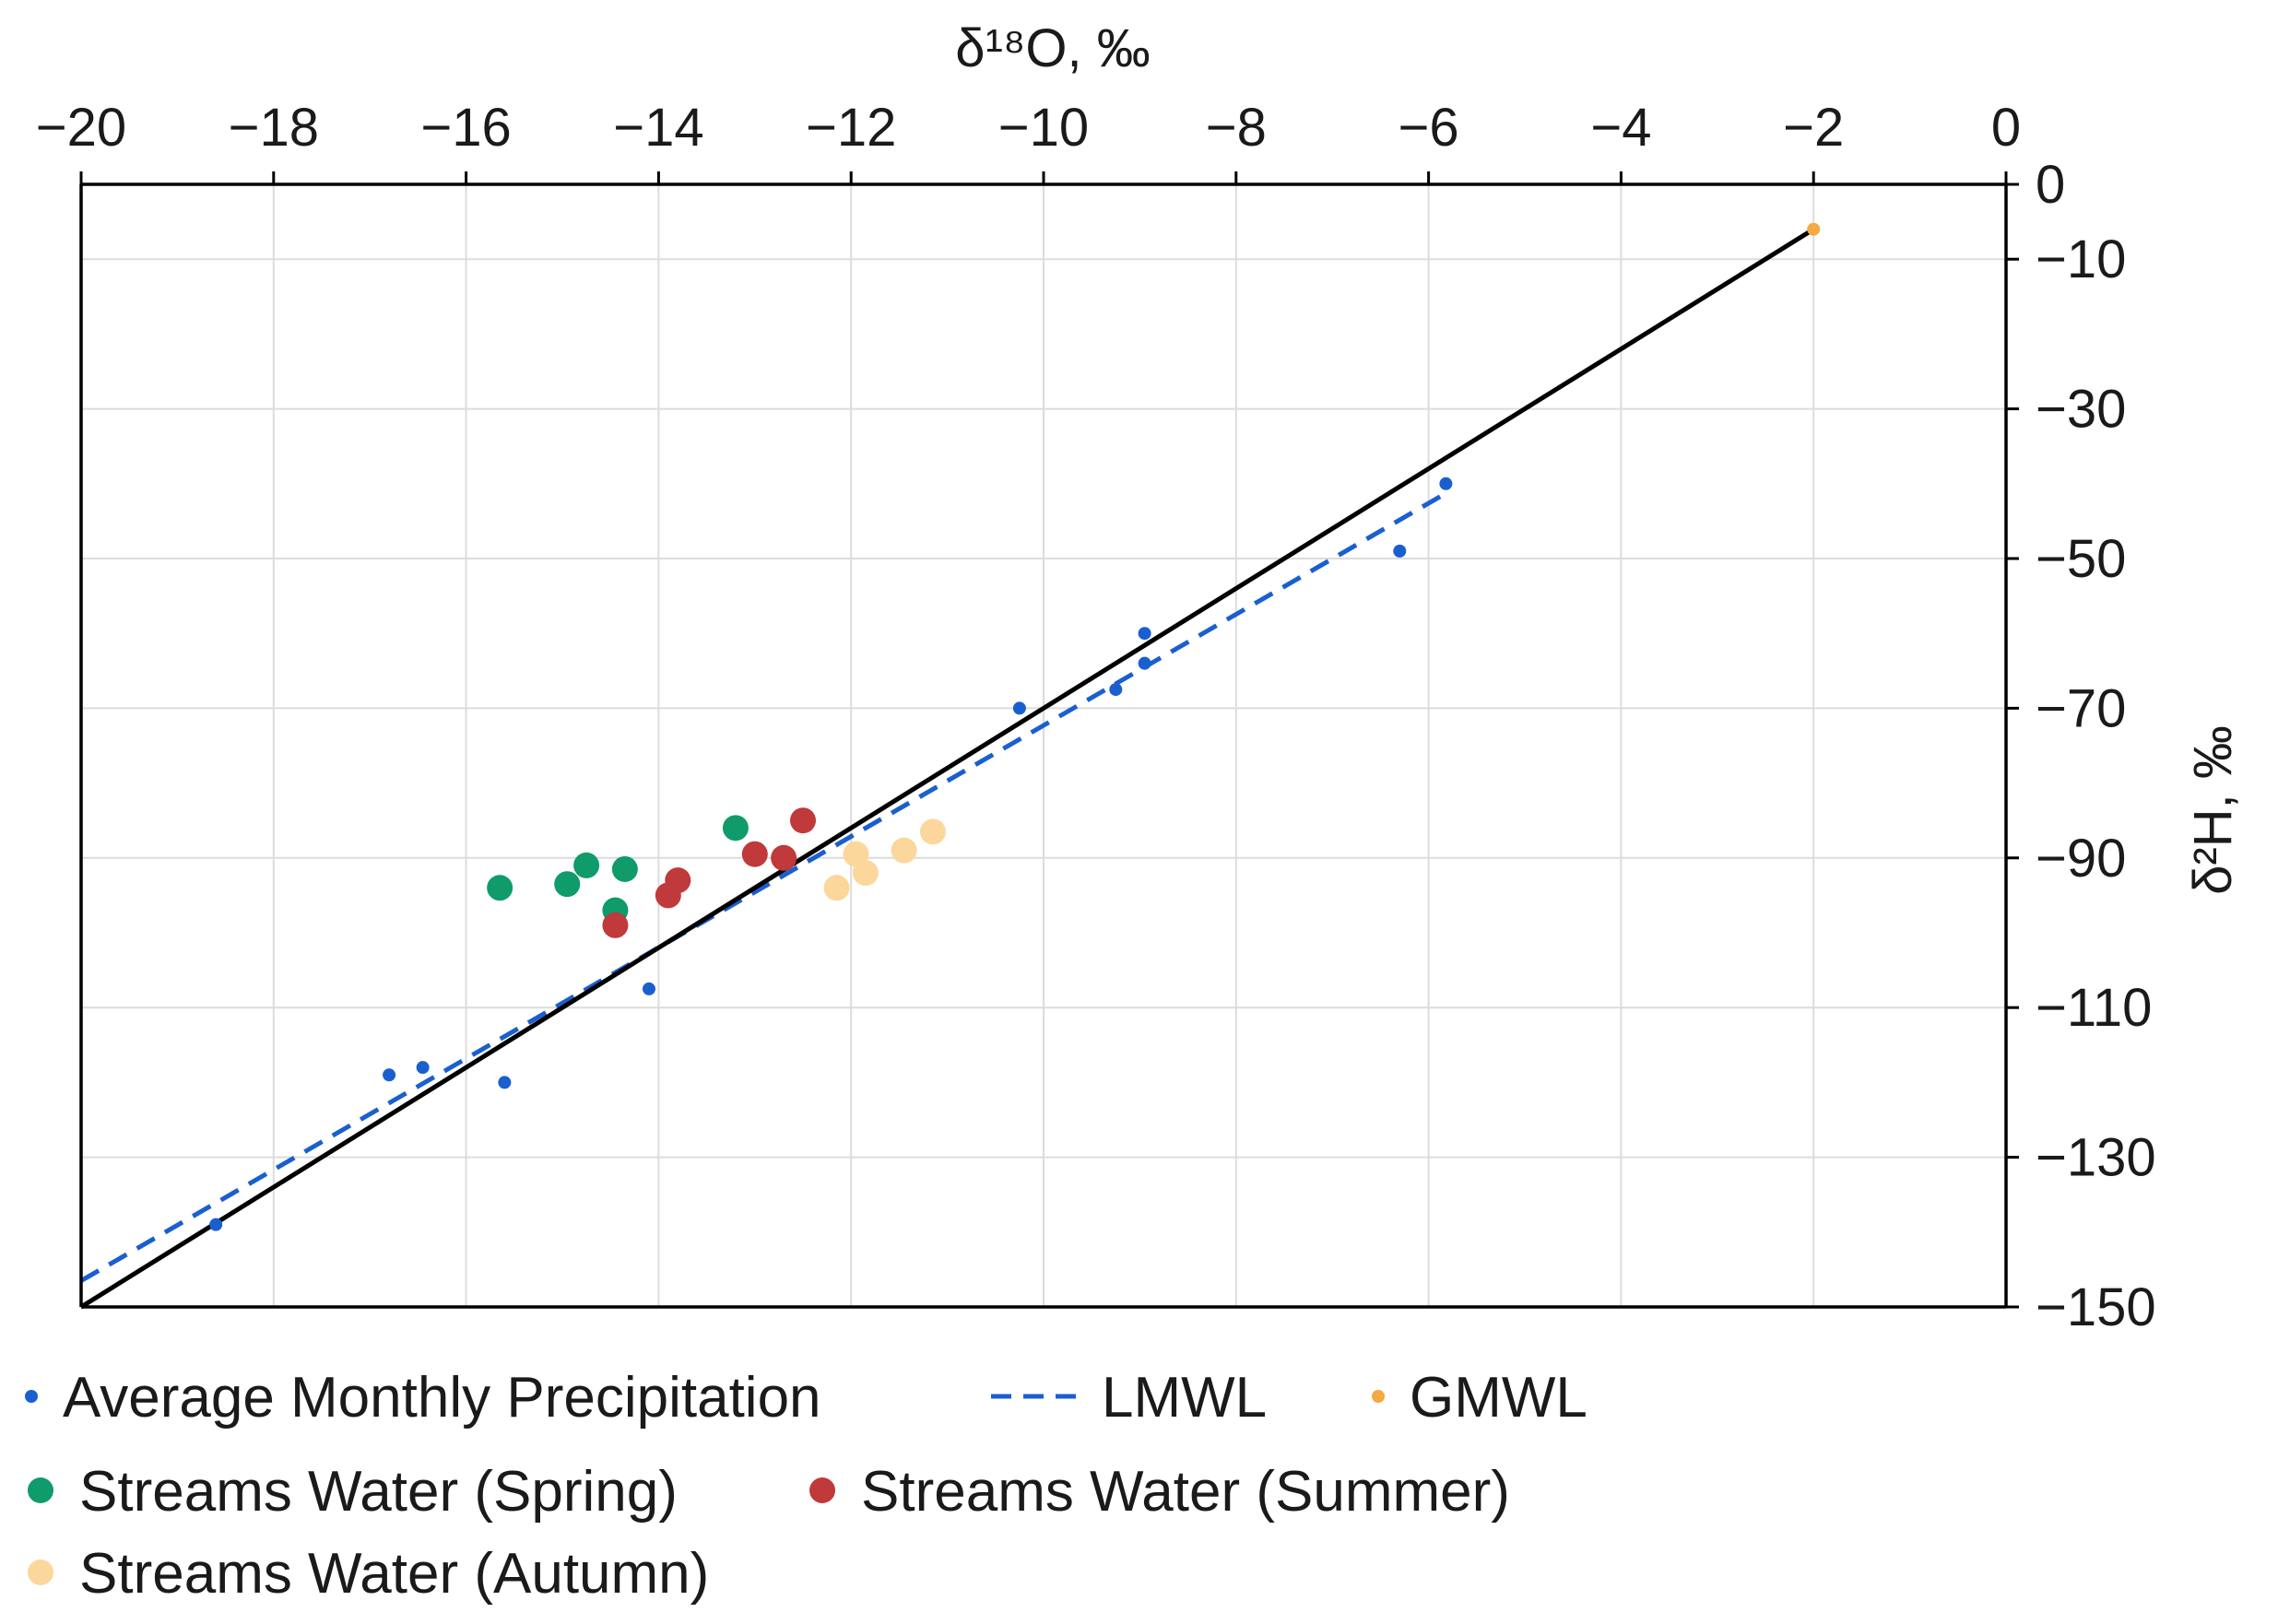 This screenshot has height=1624, width=2278. I want to click on legend-label-streams-water-autumn: Streams Water (Autumn), so click(394, 1574).